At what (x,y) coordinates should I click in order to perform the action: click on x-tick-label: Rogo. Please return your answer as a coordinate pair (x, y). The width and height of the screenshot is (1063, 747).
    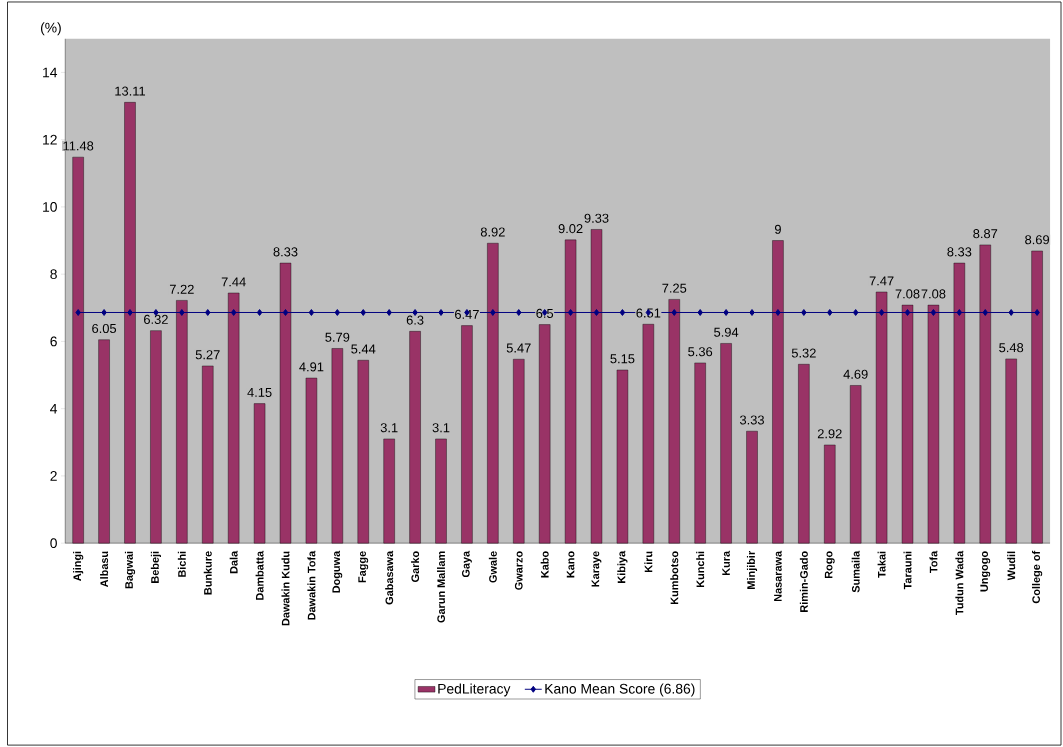
    Looking at the image, I should click on (829, 564).